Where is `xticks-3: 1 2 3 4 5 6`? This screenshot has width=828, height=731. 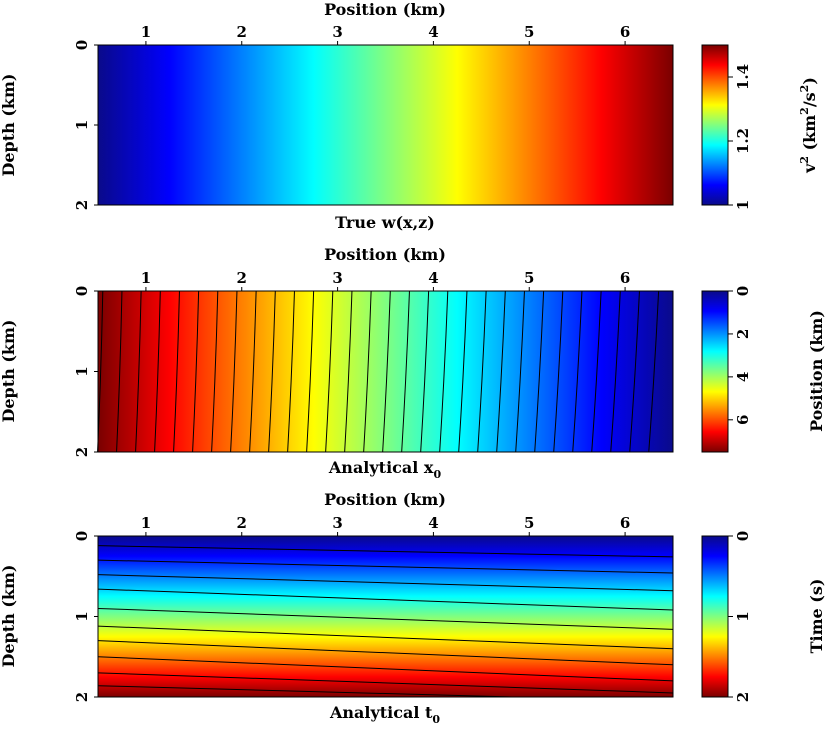 xticks-3: 1 2 3 4 5 6 is located at coordinates (385, 525).